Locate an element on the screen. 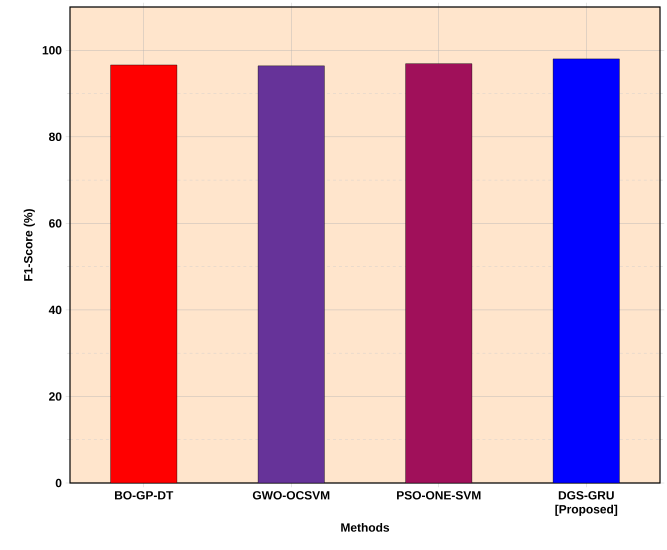  x-tick-label: BO-GP-DT is located at coordinates (144, 495).